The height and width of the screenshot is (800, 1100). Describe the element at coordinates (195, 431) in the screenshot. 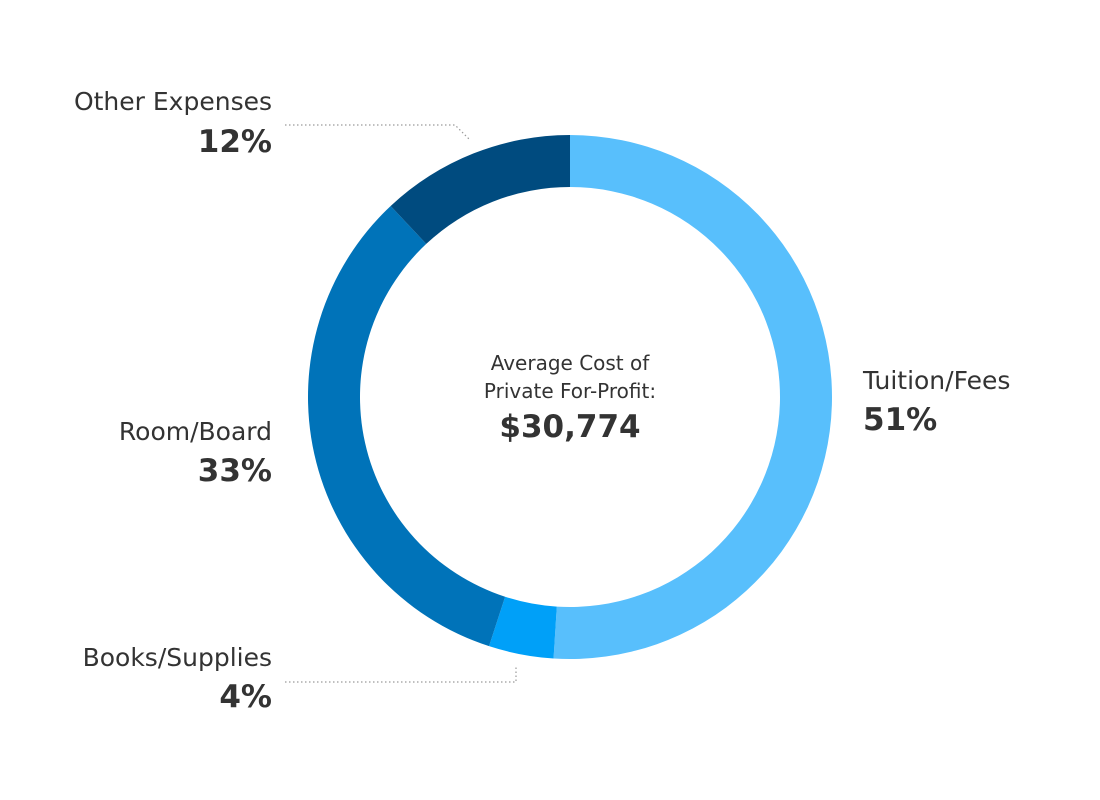

I see `slice-label-room-board: Room/Board` at that location.